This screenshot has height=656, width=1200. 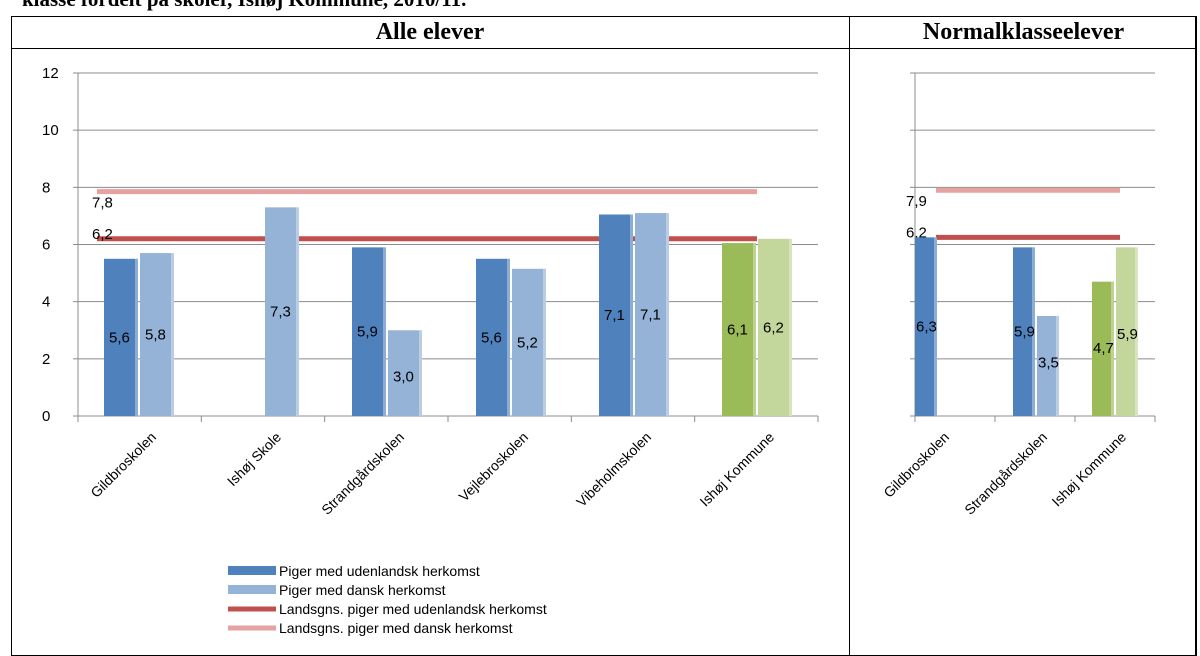 What do you see at coordinates (413, 609) in the screenshot?
I see `legend-label: Landsgns. piger med udenlandsk herkomst` at bounding box center [413, 609].